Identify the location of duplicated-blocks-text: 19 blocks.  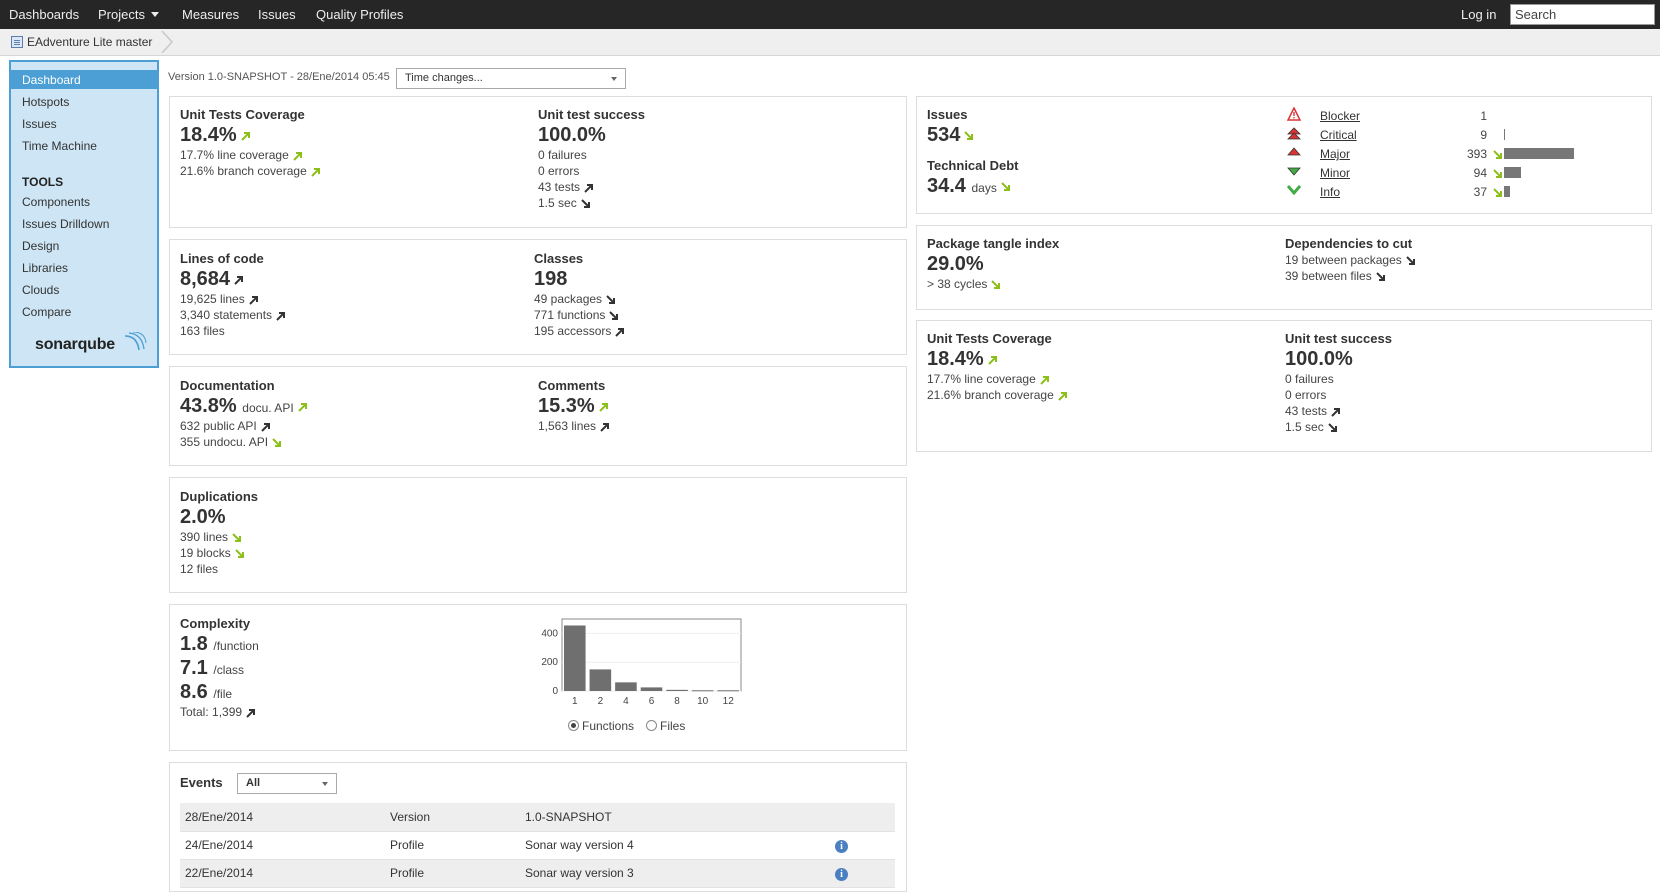
(205, 553).